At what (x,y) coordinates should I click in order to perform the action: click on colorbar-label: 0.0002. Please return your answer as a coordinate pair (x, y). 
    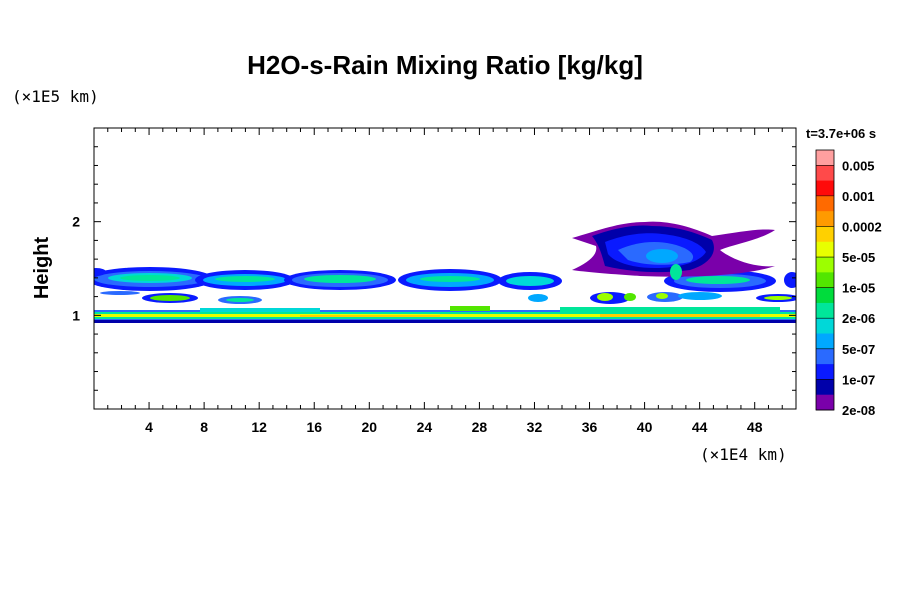
    Looking at the image, I should click on (862, 226).